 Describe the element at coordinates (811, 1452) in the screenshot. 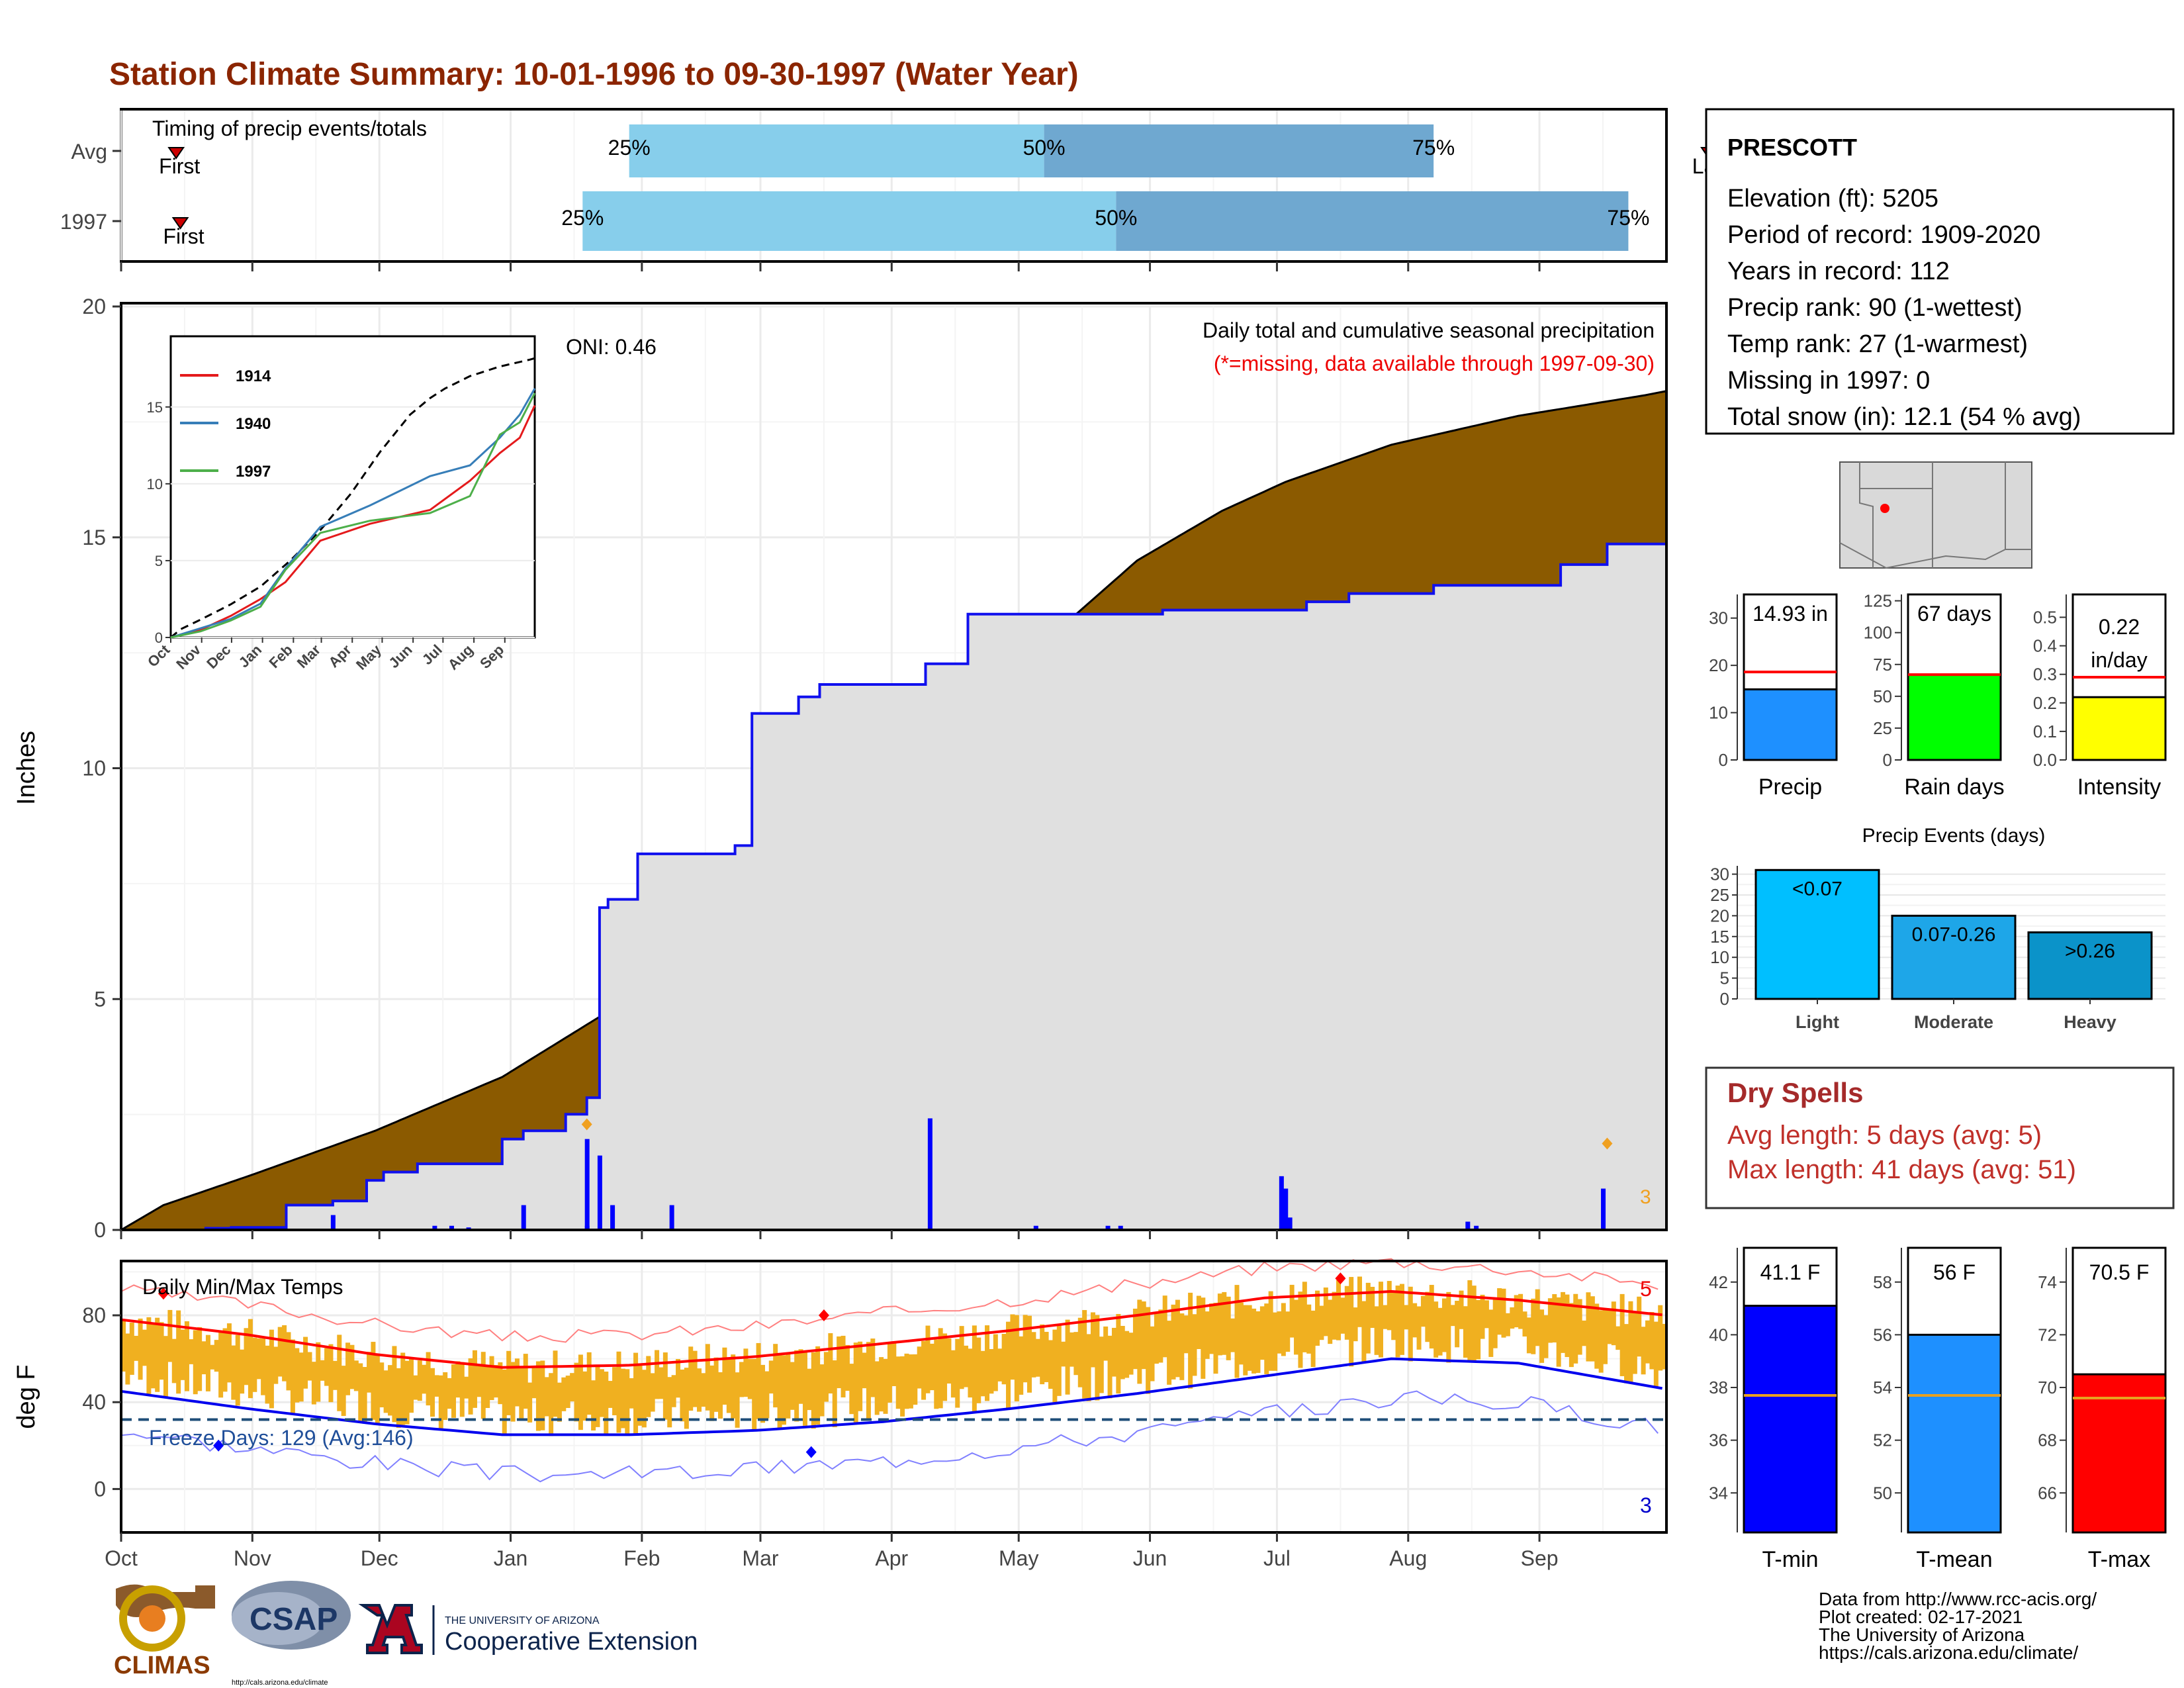

I see `record-low-marker` at that location.